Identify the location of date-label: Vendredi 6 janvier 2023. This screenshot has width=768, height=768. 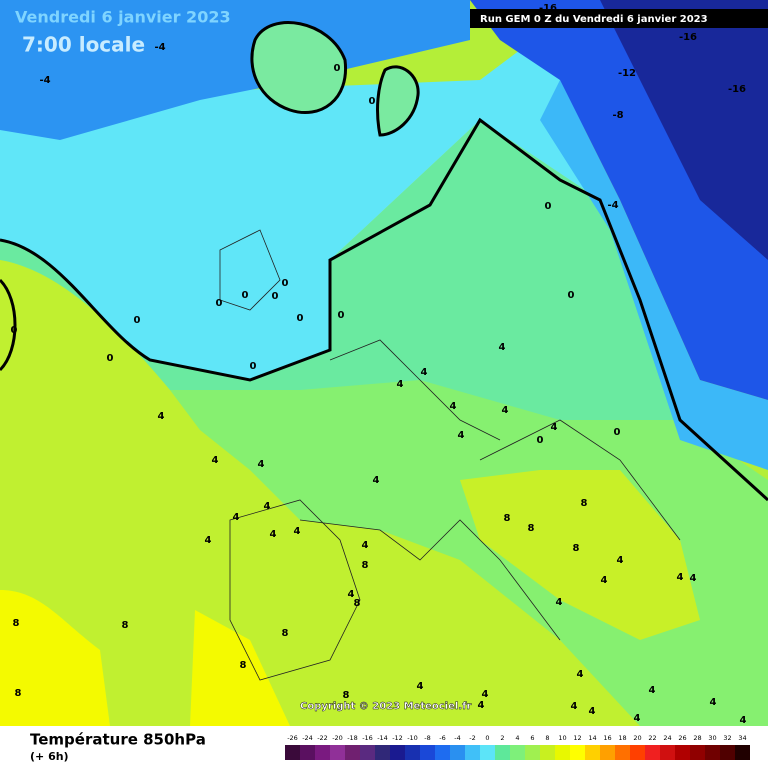
(123, 17).